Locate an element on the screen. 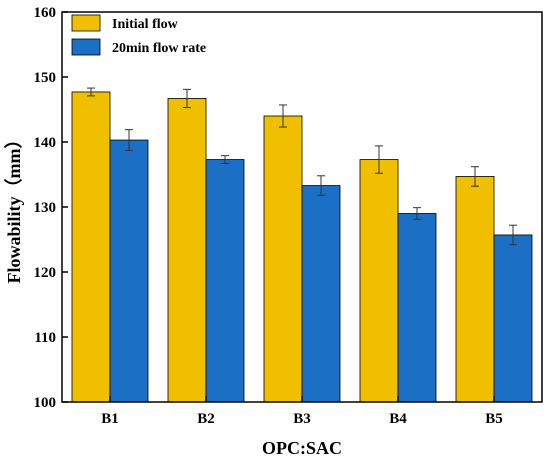 This screenshot has width=550, height=469. legend-label-20min-flow-rate: 20min flow rate is located at coordinates (159, 48).